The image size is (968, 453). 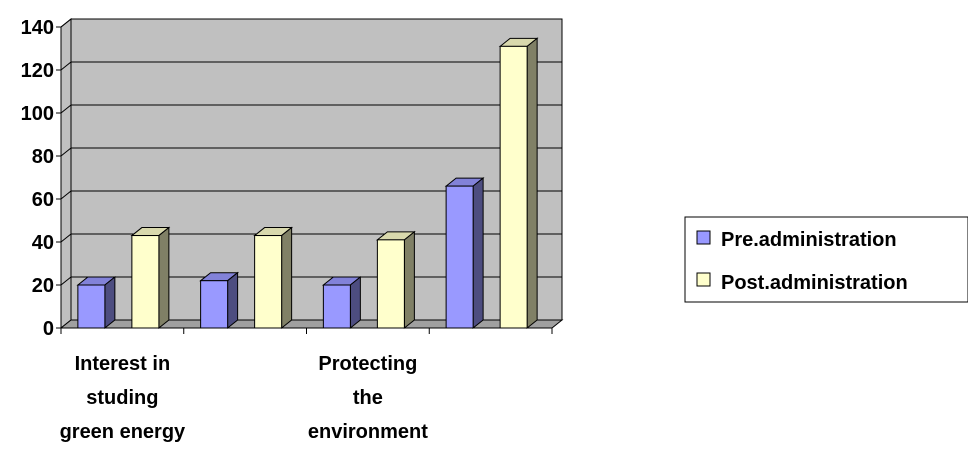 What do you see at coordinates (41, 178) in the screenshot?
I see `y-axis-ticks: 0 20 40 60 80 100 120 140` at bounding box center [41, 178].